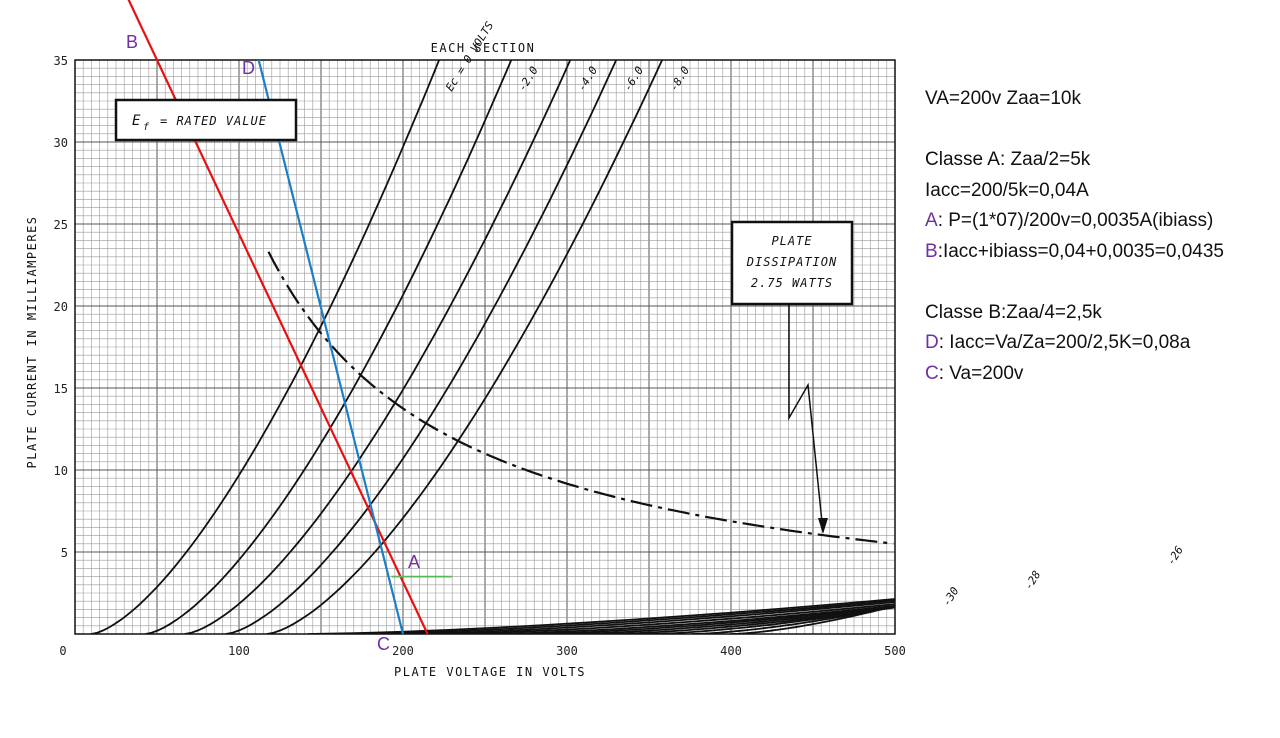 Image resolution: width=1280 pixels, height=738 pixels. What do you see at coordinates (567, 651) in the screenshot?
I see `x-tick-label: 300` at bounding box center [567, 651].